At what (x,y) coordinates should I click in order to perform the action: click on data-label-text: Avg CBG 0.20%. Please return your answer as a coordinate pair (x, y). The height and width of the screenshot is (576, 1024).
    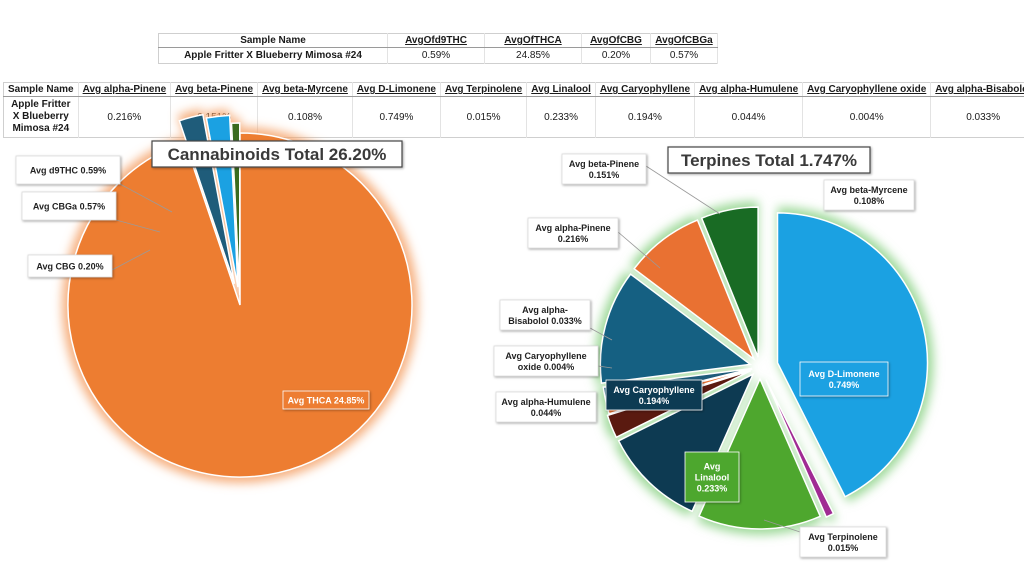
    Looking at the image, I should click on (69, 267).